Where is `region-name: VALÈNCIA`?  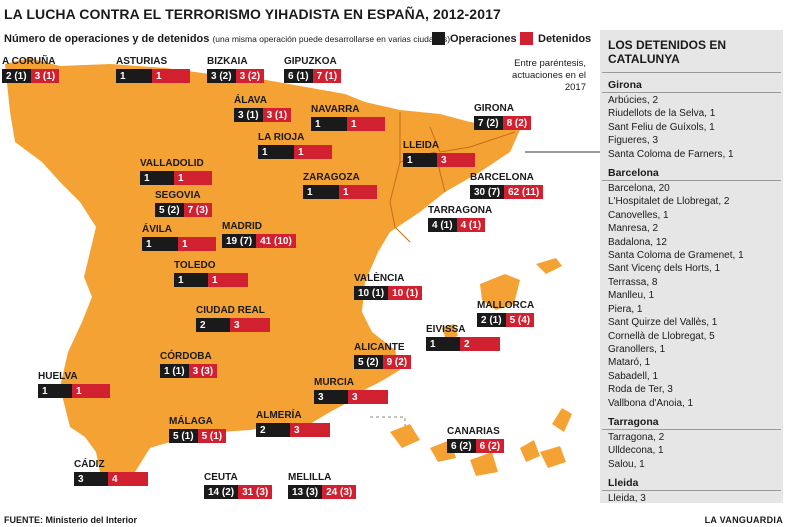
region-name: VALÈNCIA is located at coordinates (379, 278).